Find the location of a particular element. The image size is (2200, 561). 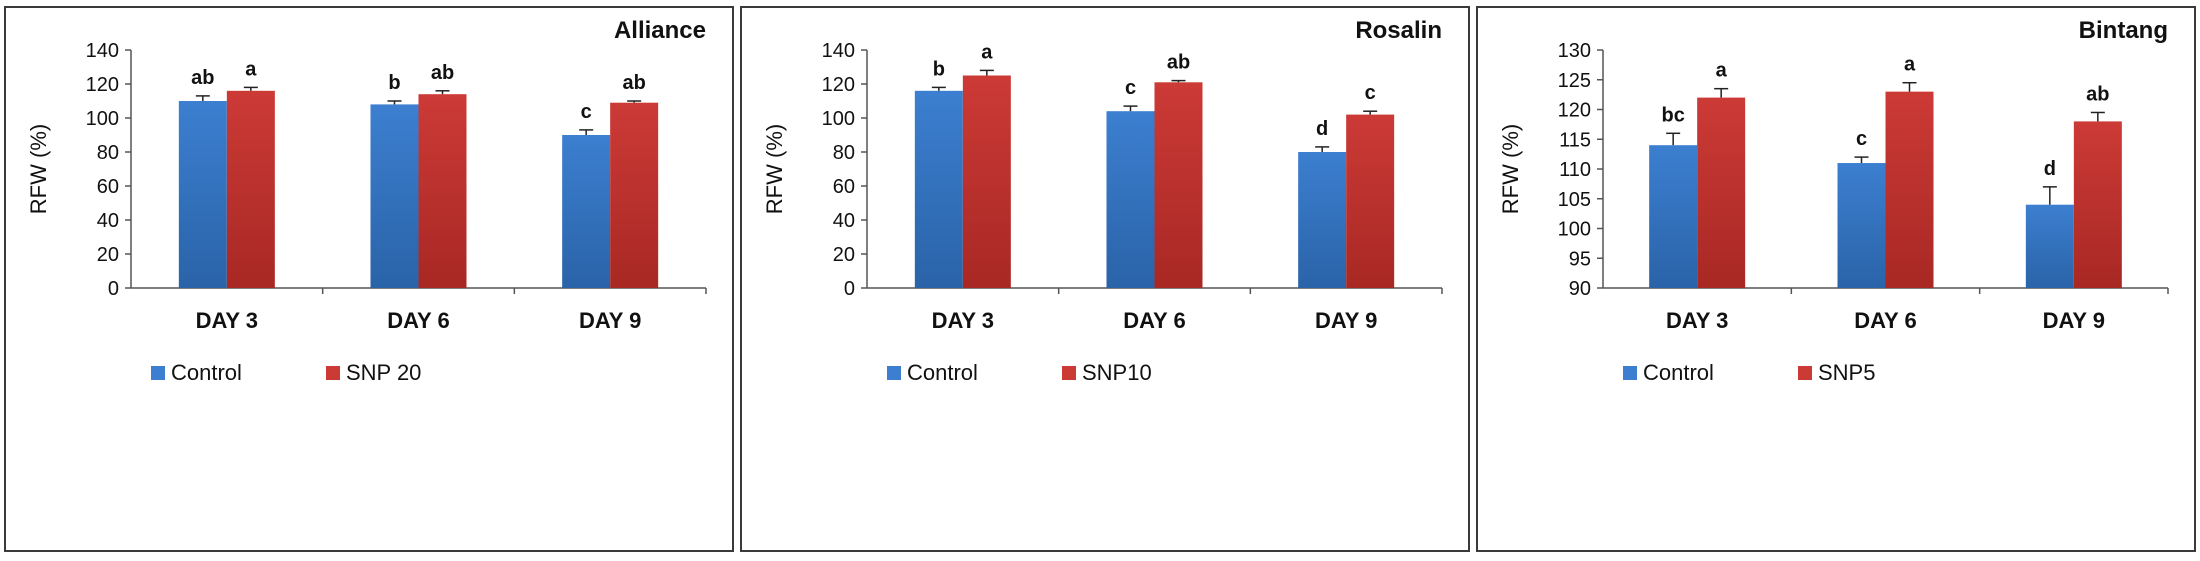

legend-label: SNP5 is located at coordinates (1846, 372).